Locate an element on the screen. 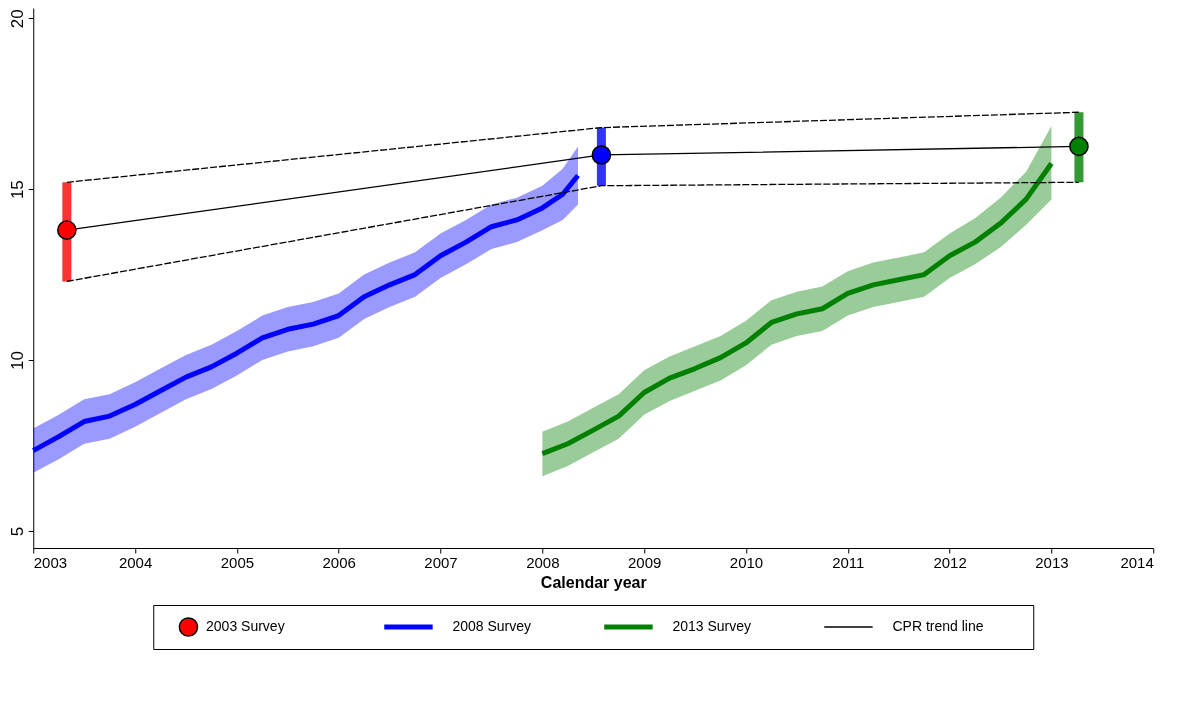  legend-label: 2003 Survey is located at coordinates (245, 626).